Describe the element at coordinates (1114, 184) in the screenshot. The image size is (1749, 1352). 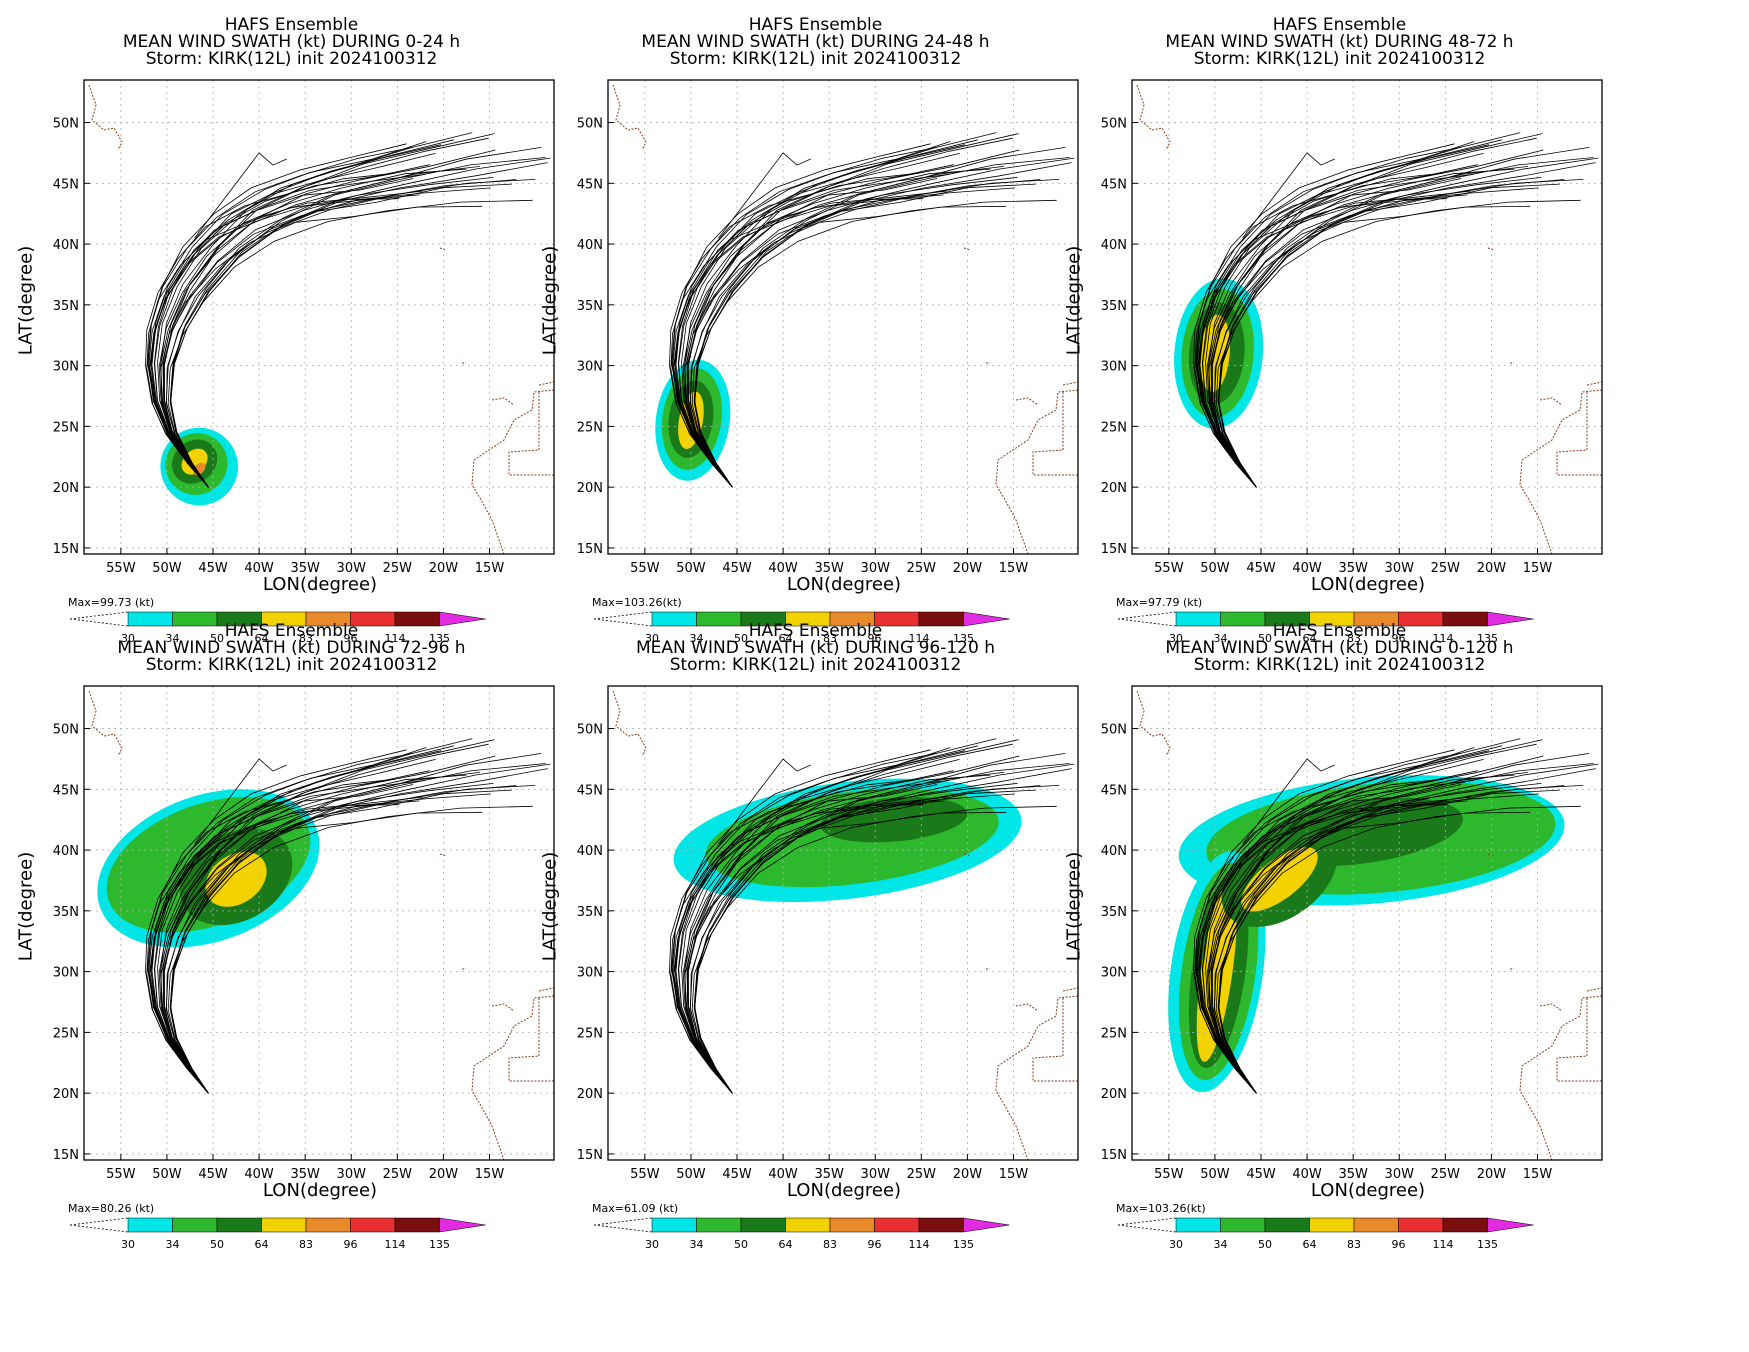
I see `y-tick-label: 45N` at that location.